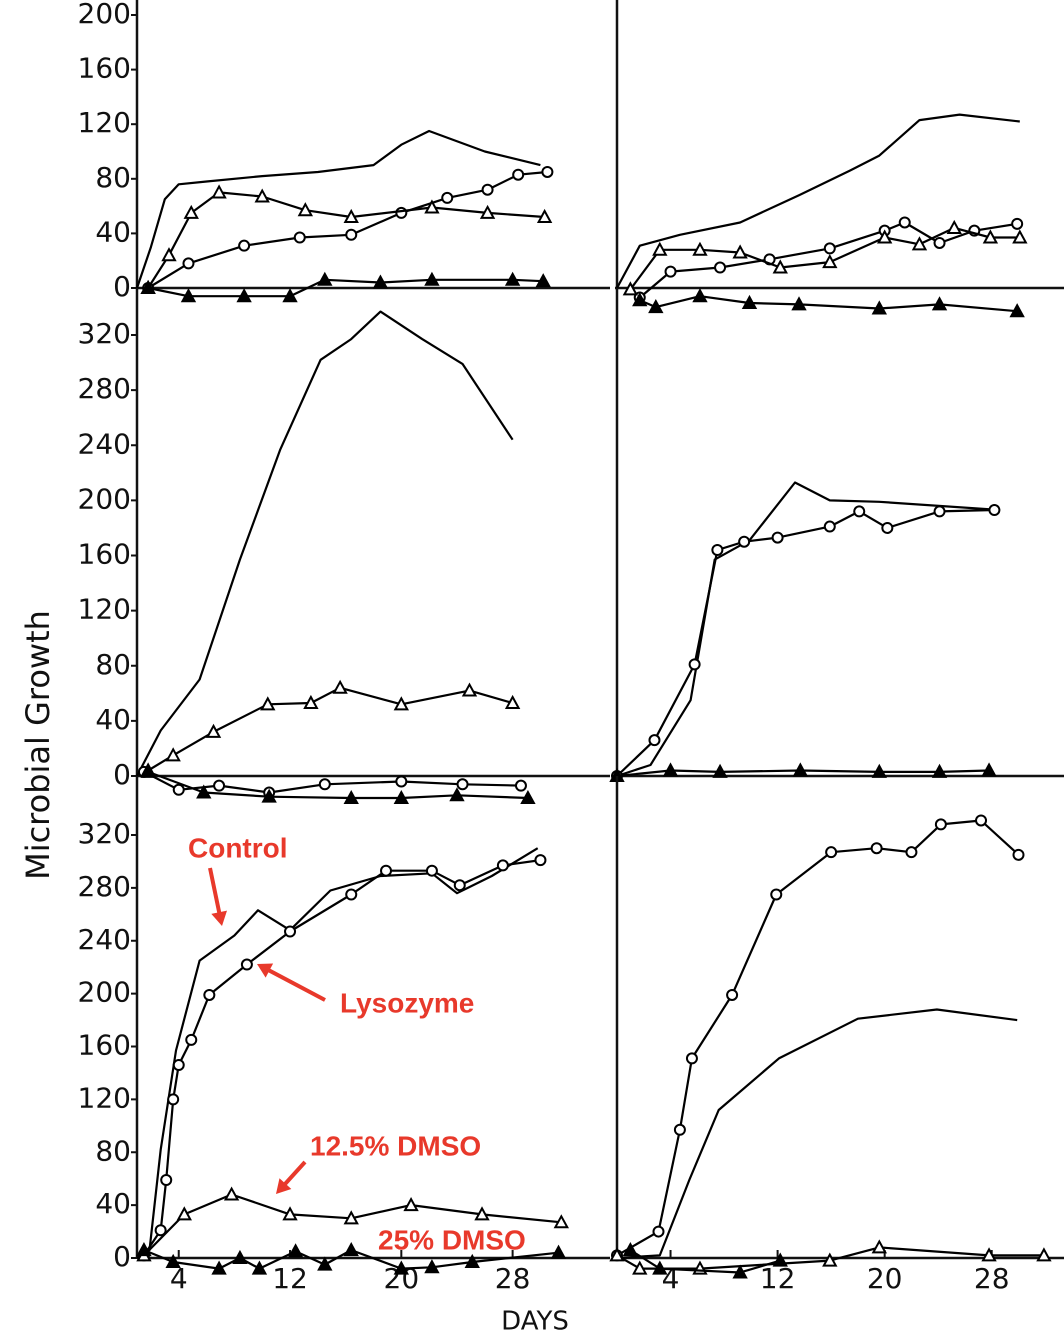  I want to click on annotation-arrow, so click(294, 984).